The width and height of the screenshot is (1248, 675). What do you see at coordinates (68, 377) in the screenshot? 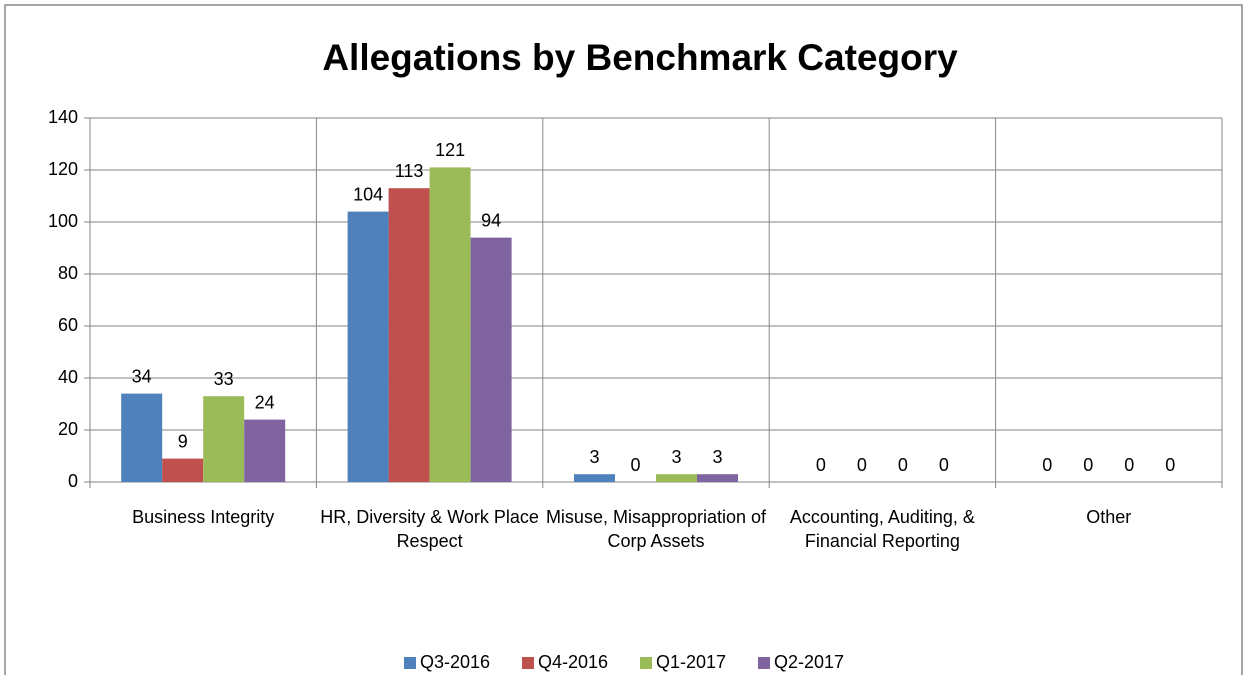
I see `y-tick-label: 40` at bounding box center [68, 377].